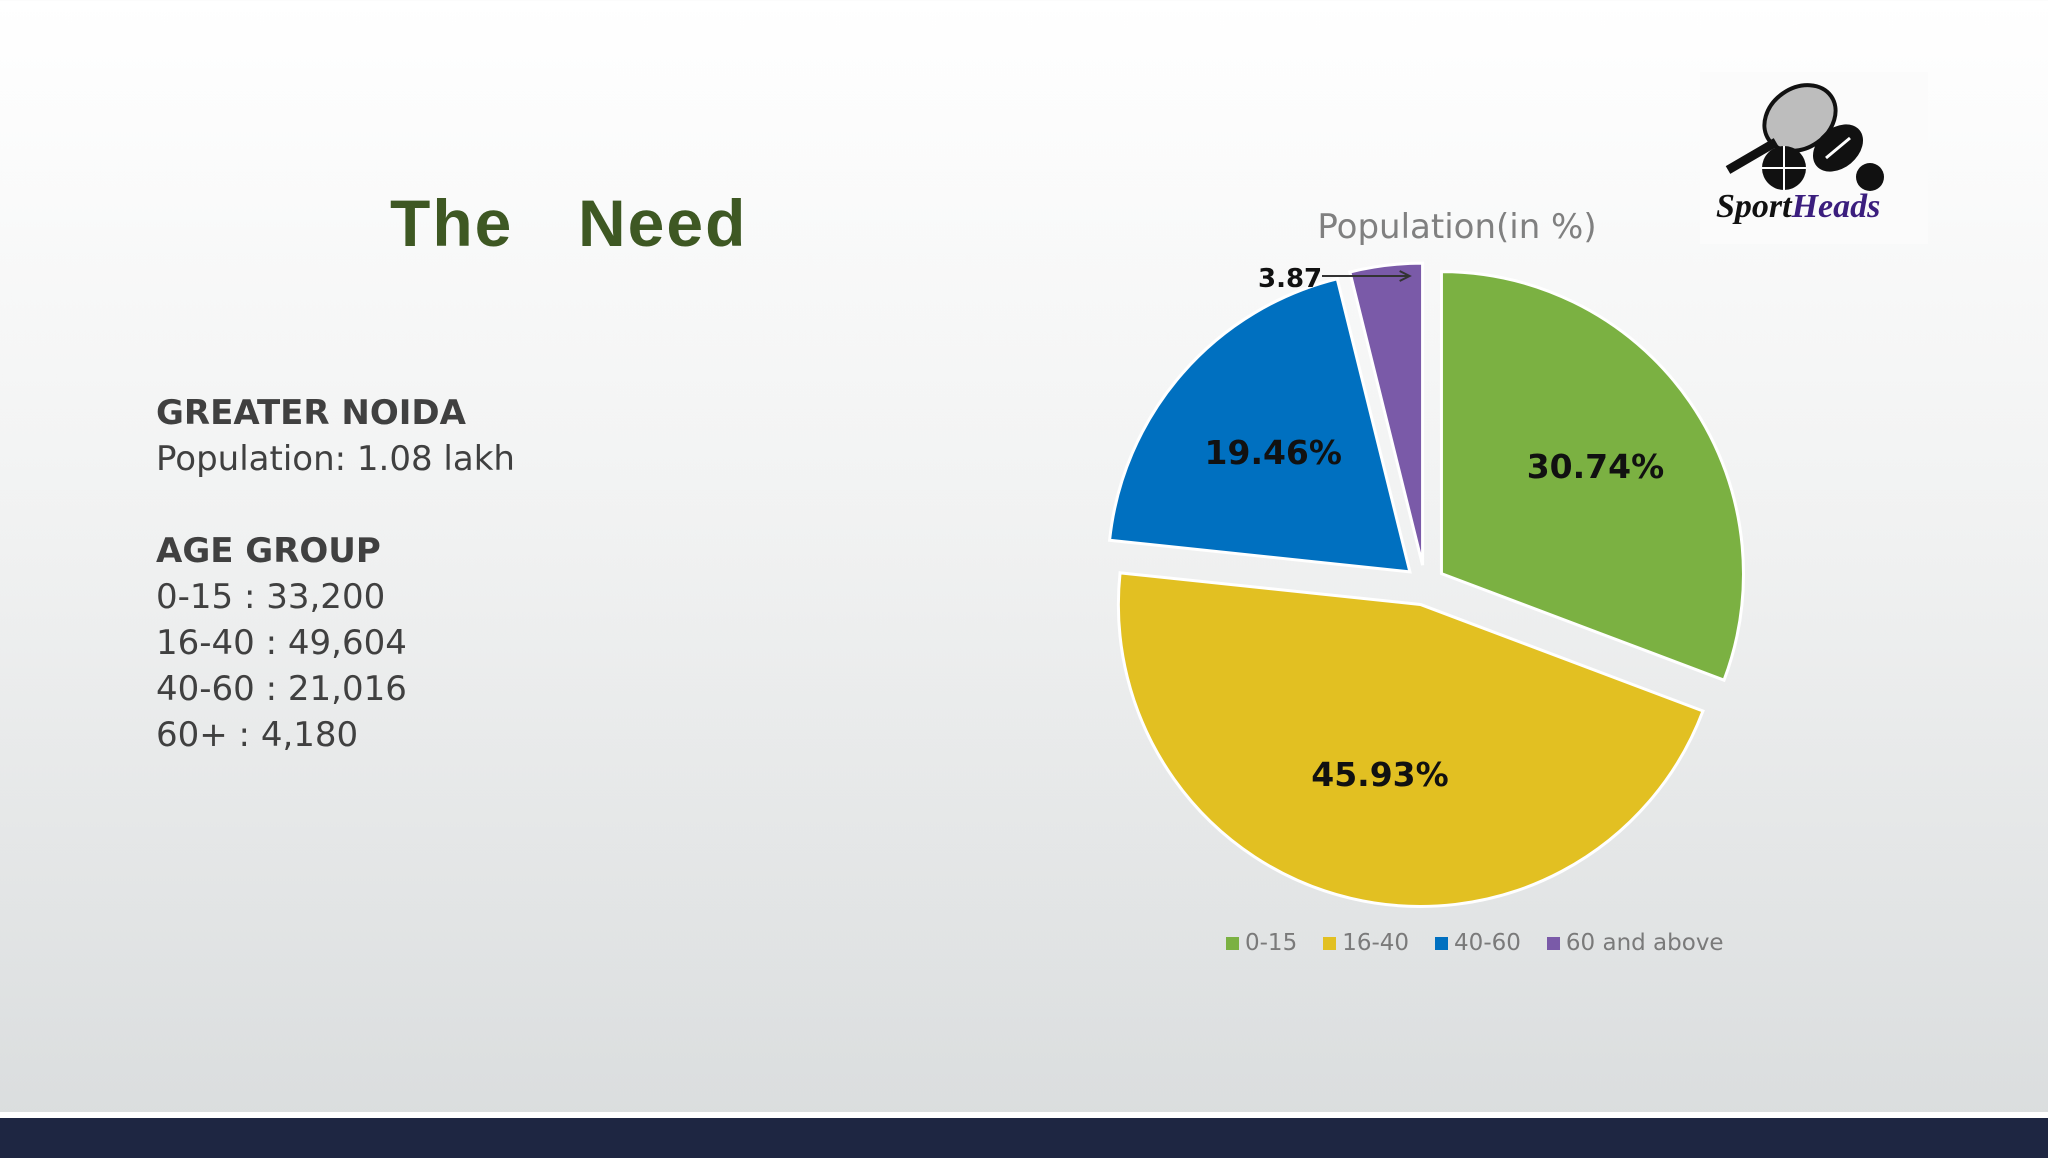 The height and width of the screenshot is (1158, 2048). I want to click on chart-legend: 0-15 16-40 40-60 60 and above, so click(1475, 943).